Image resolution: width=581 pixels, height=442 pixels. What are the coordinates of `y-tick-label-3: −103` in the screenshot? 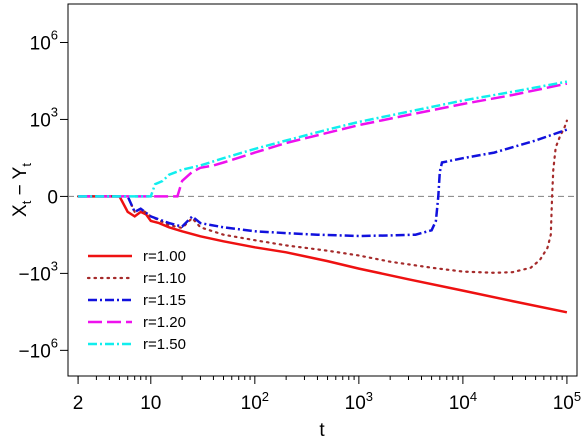 It's located at (38, 271).